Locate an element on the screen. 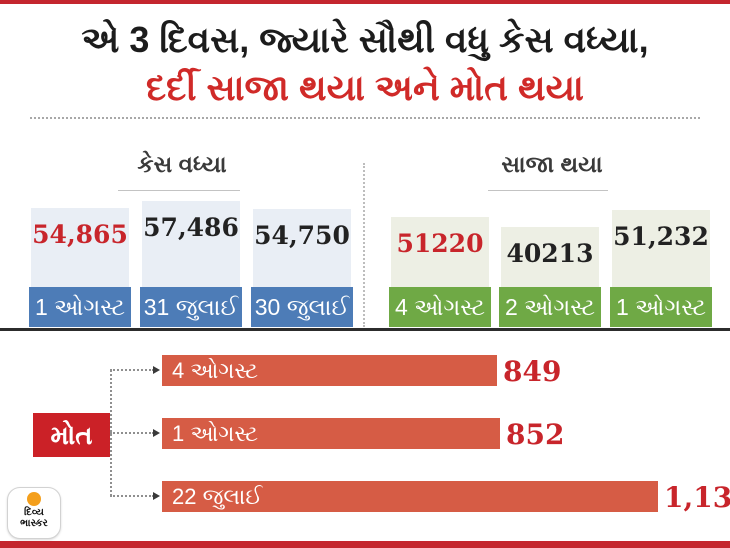 The height and width of the screenshot is (548, 730). deaths-bar-1: 4 ઓગસ્ટ is located at coordinates (329, 370).